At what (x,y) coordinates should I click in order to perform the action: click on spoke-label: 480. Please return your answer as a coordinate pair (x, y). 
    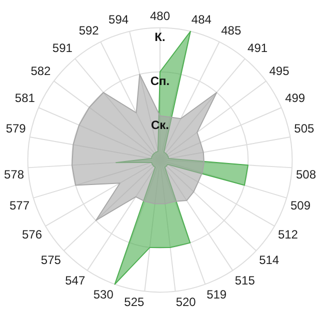
    Looking at the image, I should click on (160, 15).